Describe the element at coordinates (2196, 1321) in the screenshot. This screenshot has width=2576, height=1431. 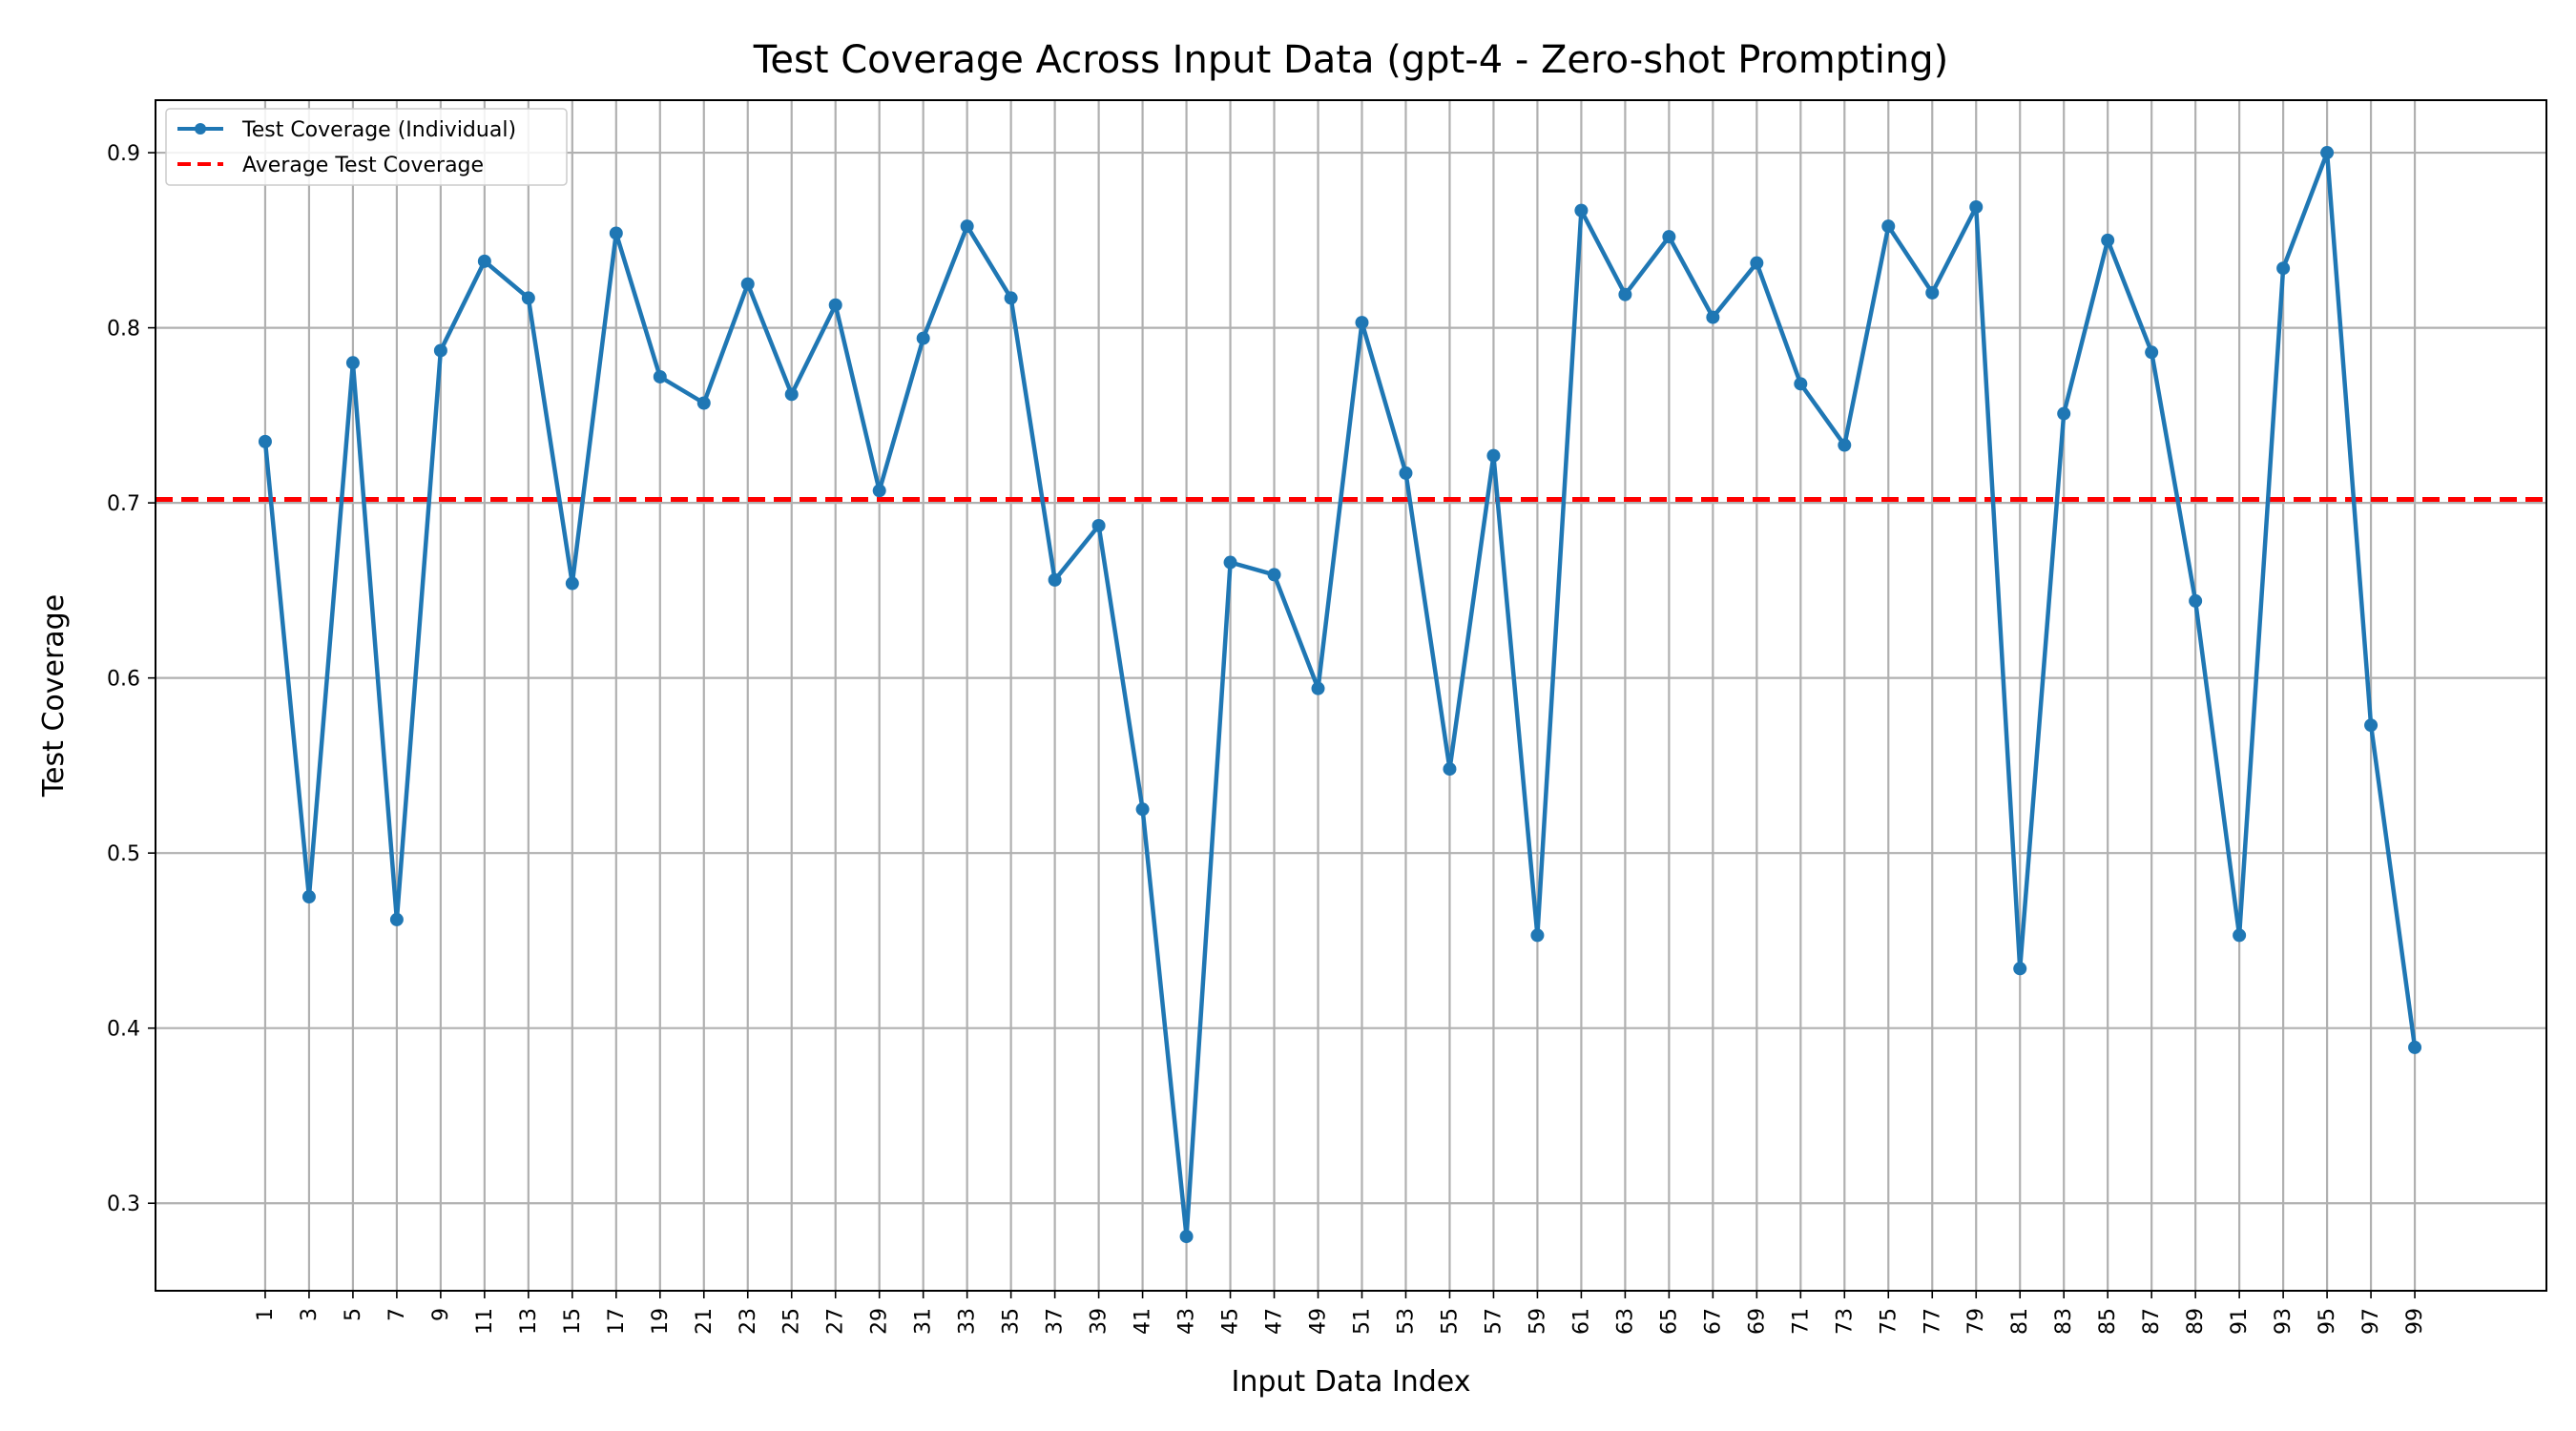
I see `x-tick-label: 89` at that location.